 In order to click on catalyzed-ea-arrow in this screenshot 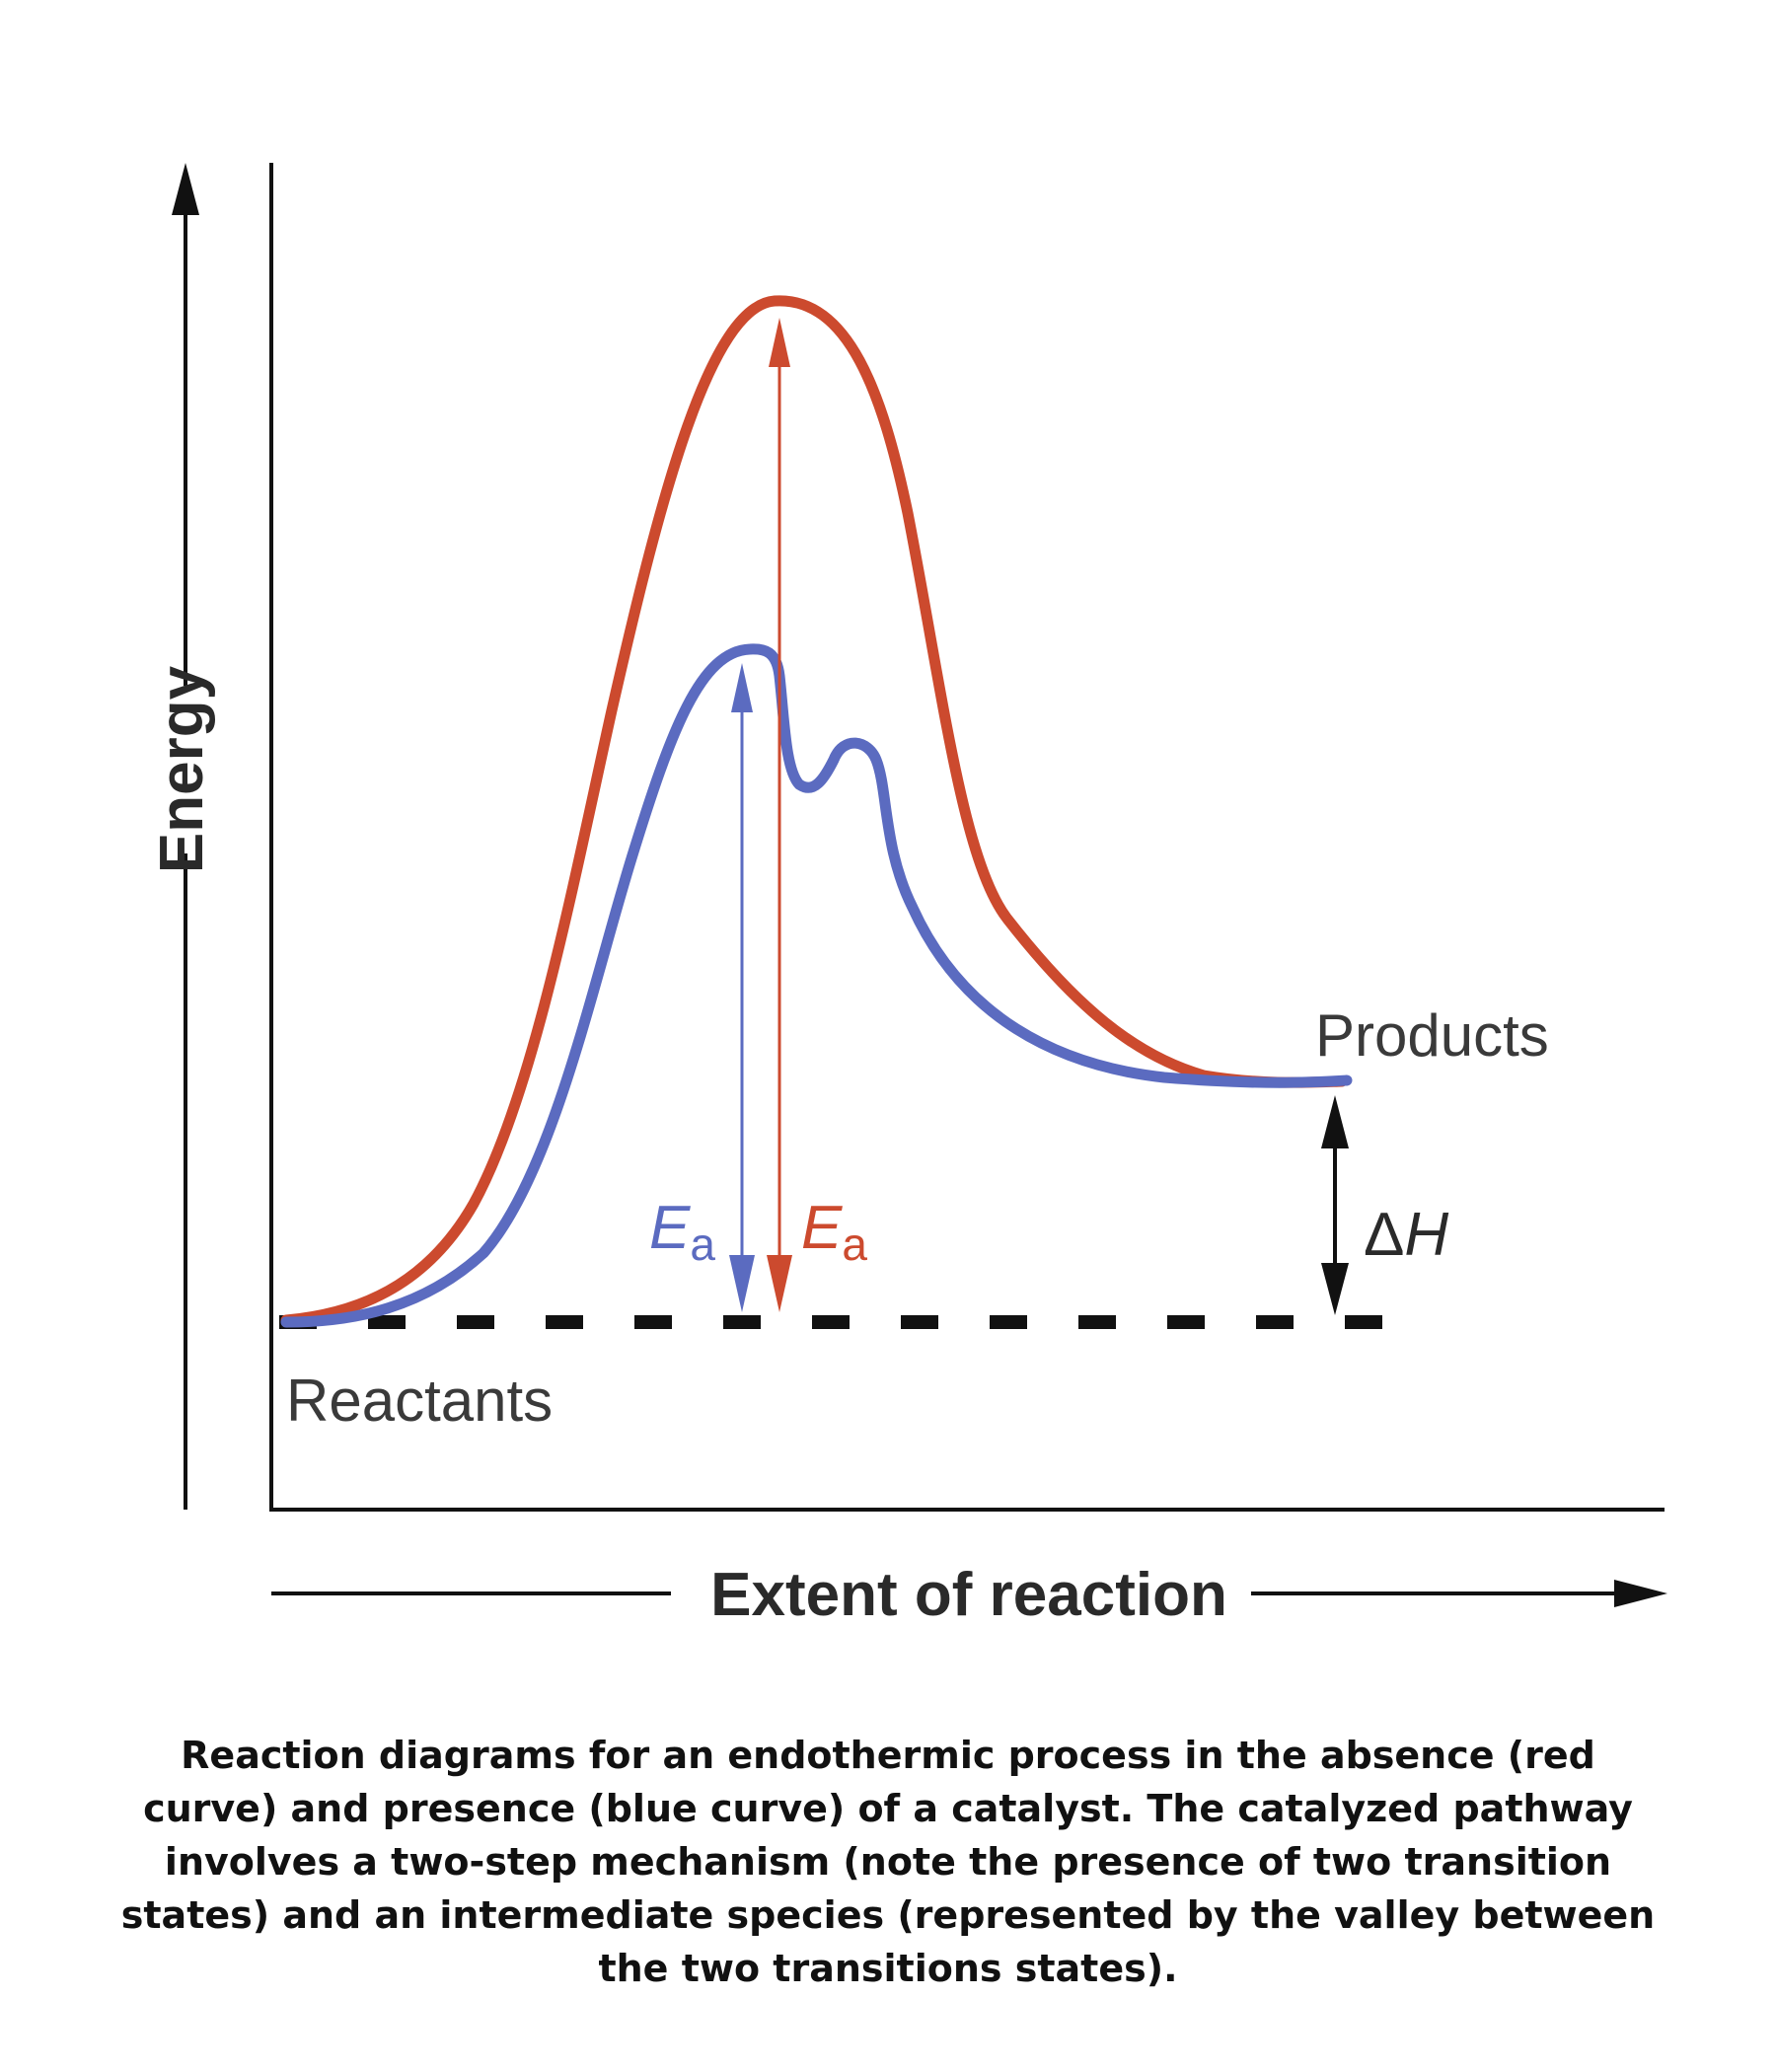, I will do `click(742, 988)`.